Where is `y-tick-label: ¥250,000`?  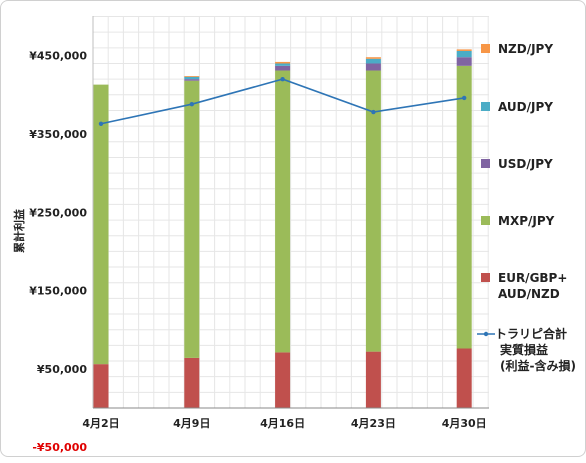
y-tick-label: ¥250,000 is located at coordinates (58, 212).